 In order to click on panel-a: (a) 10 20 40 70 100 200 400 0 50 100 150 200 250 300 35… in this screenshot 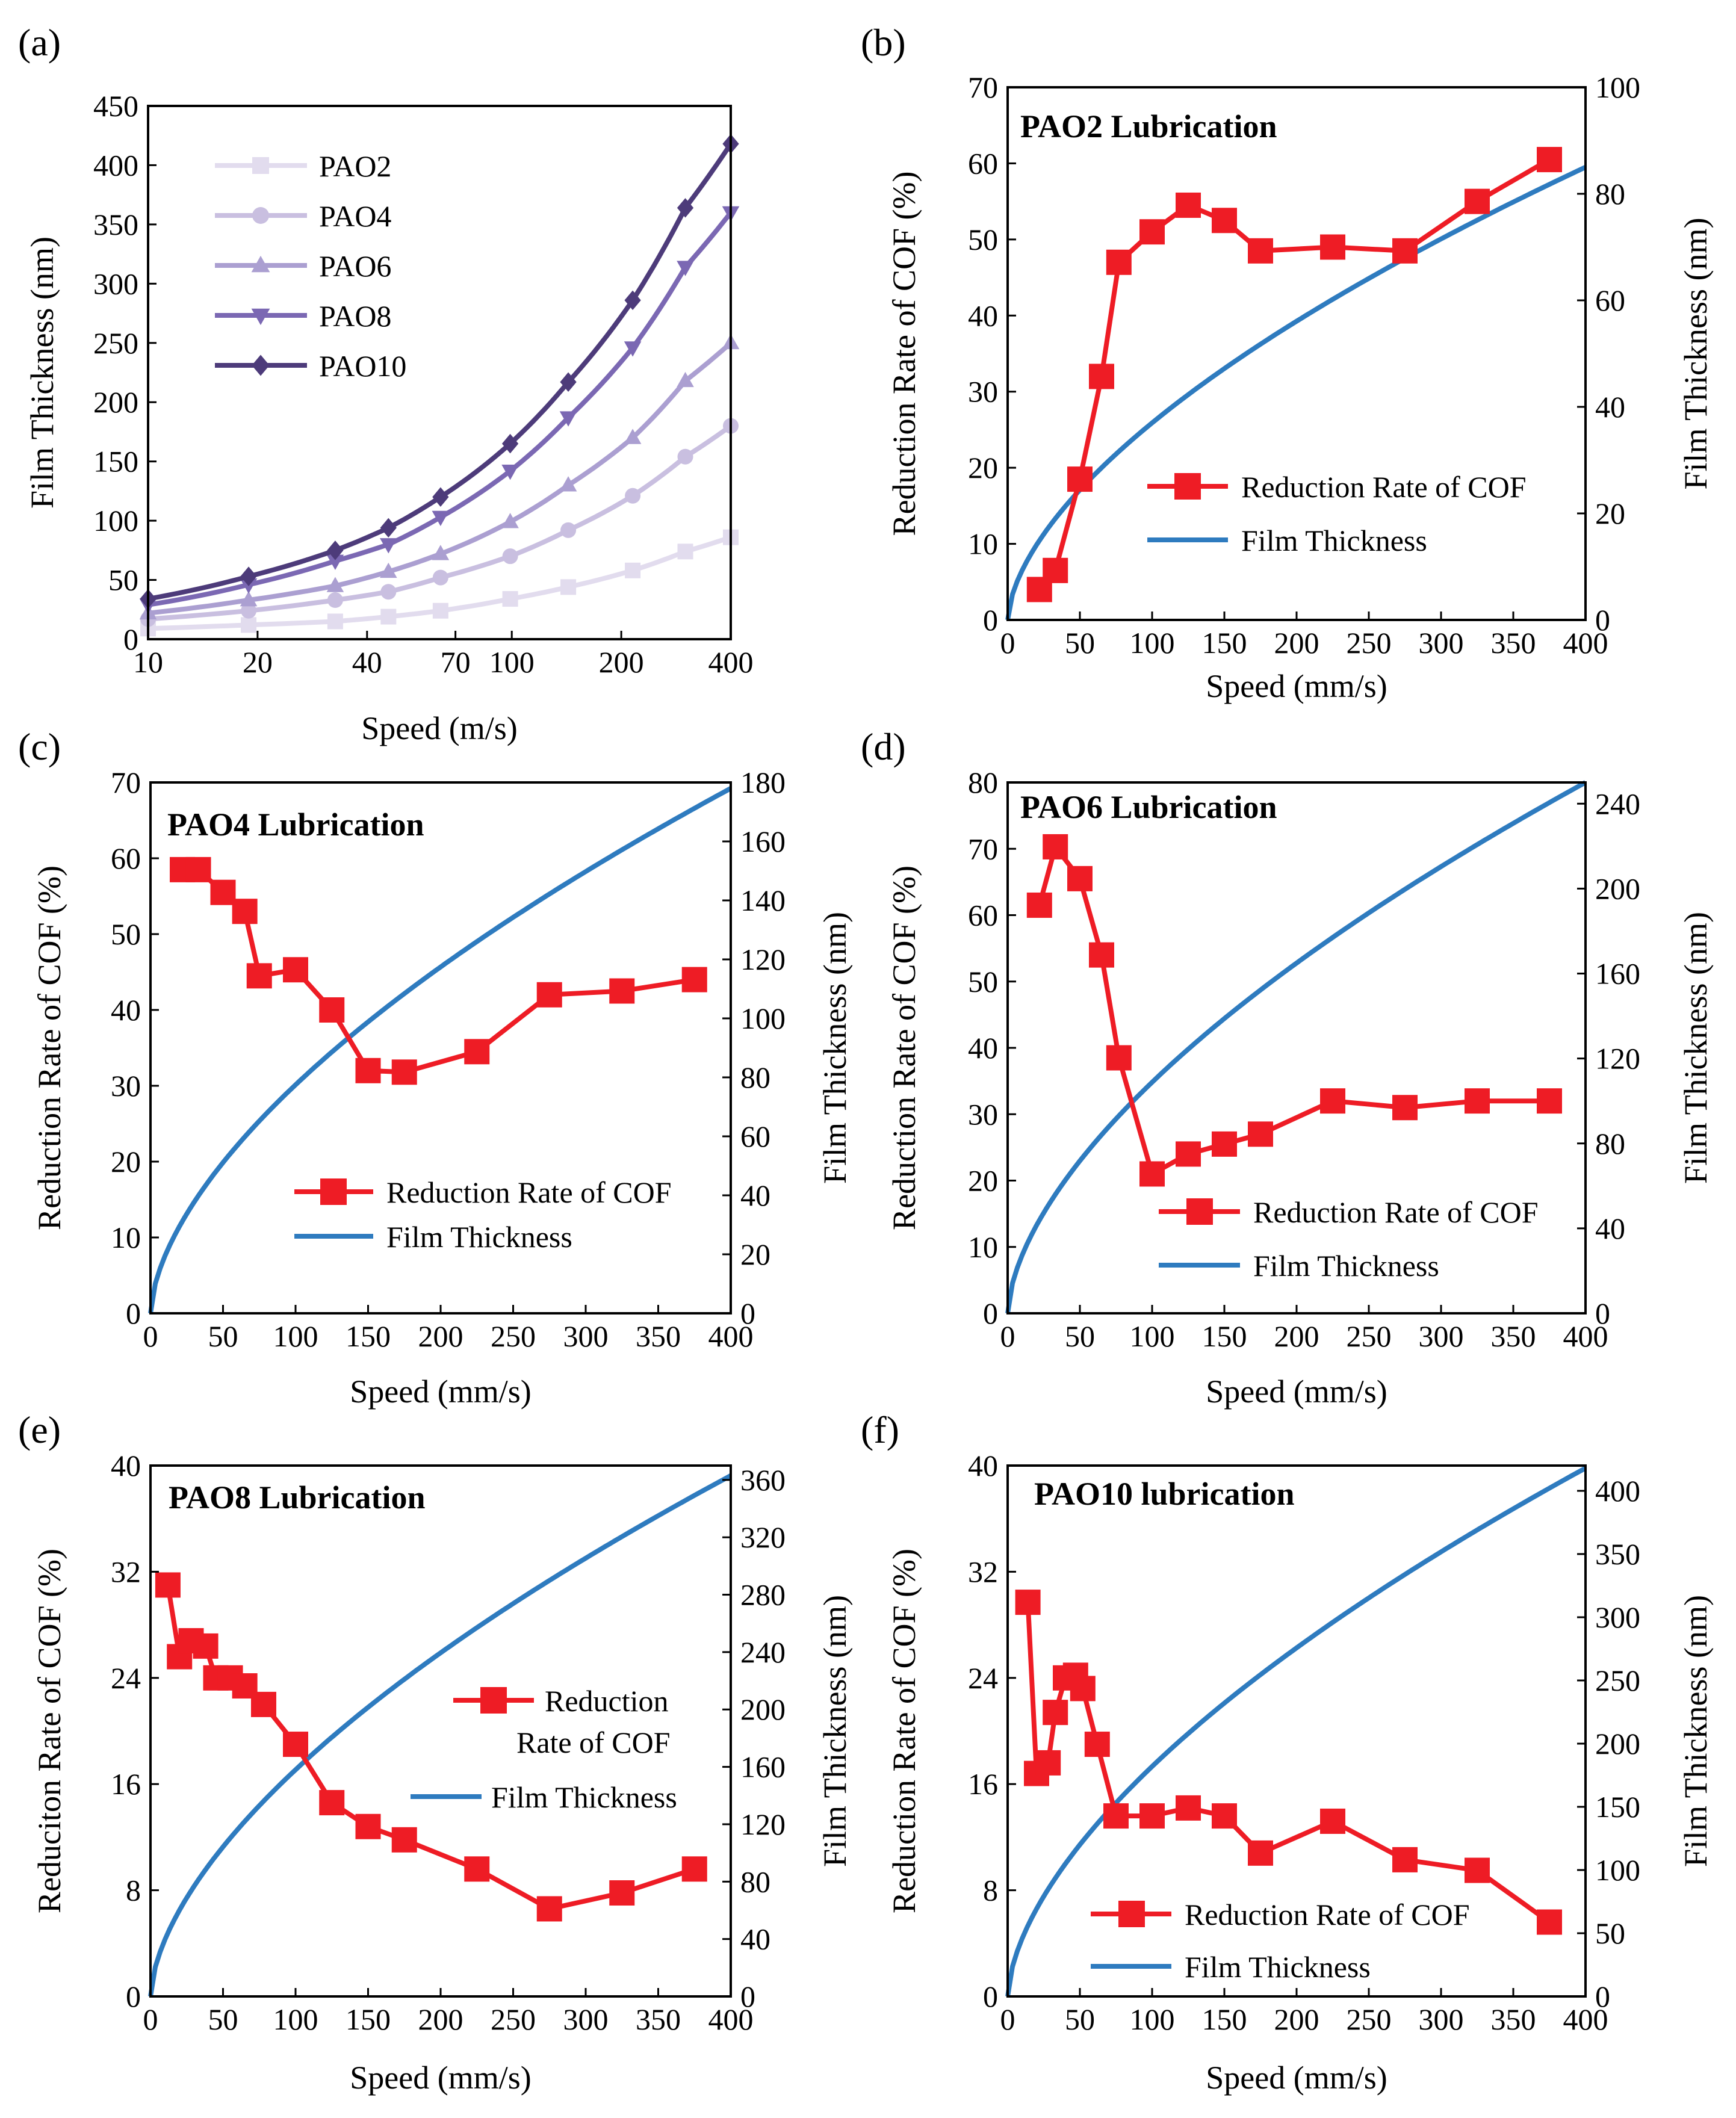, I will do `click(386, 383)`.